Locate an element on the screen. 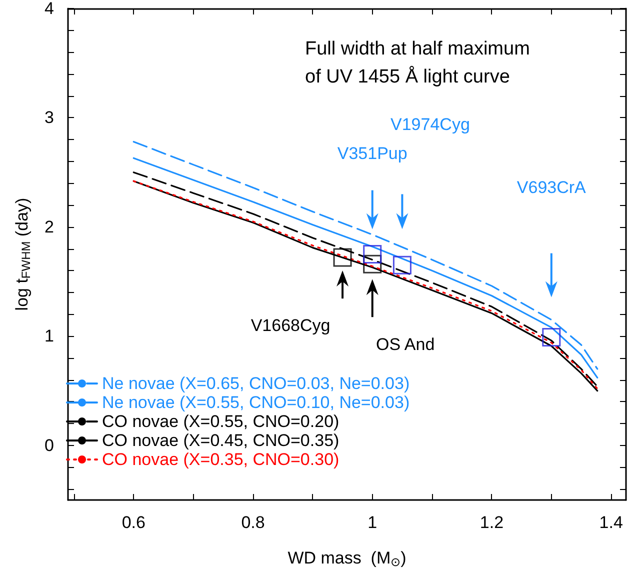 The height and width of the screenshot is (580, 640). x-tick-label: 1 is located at coordinates (373, 522).